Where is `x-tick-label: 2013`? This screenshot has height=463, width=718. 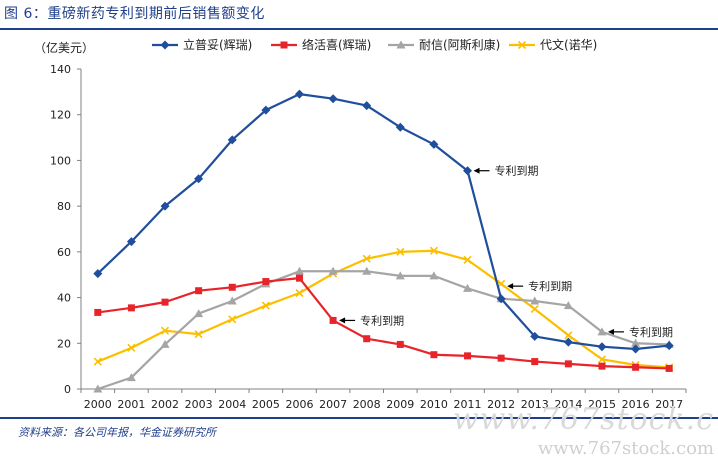
x-tick-label: 2013 is located at coordinates (535, 404).